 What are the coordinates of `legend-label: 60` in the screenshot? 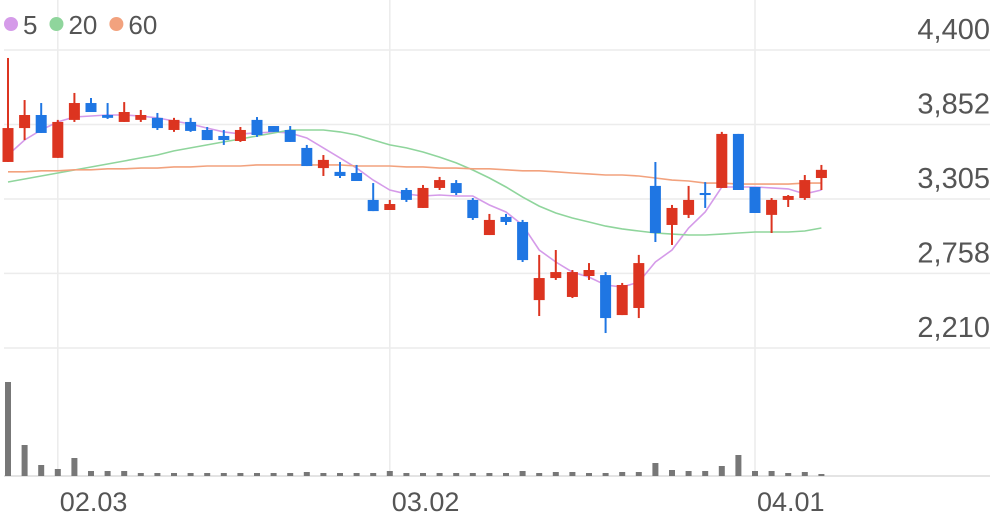 It's located at (142, 25).